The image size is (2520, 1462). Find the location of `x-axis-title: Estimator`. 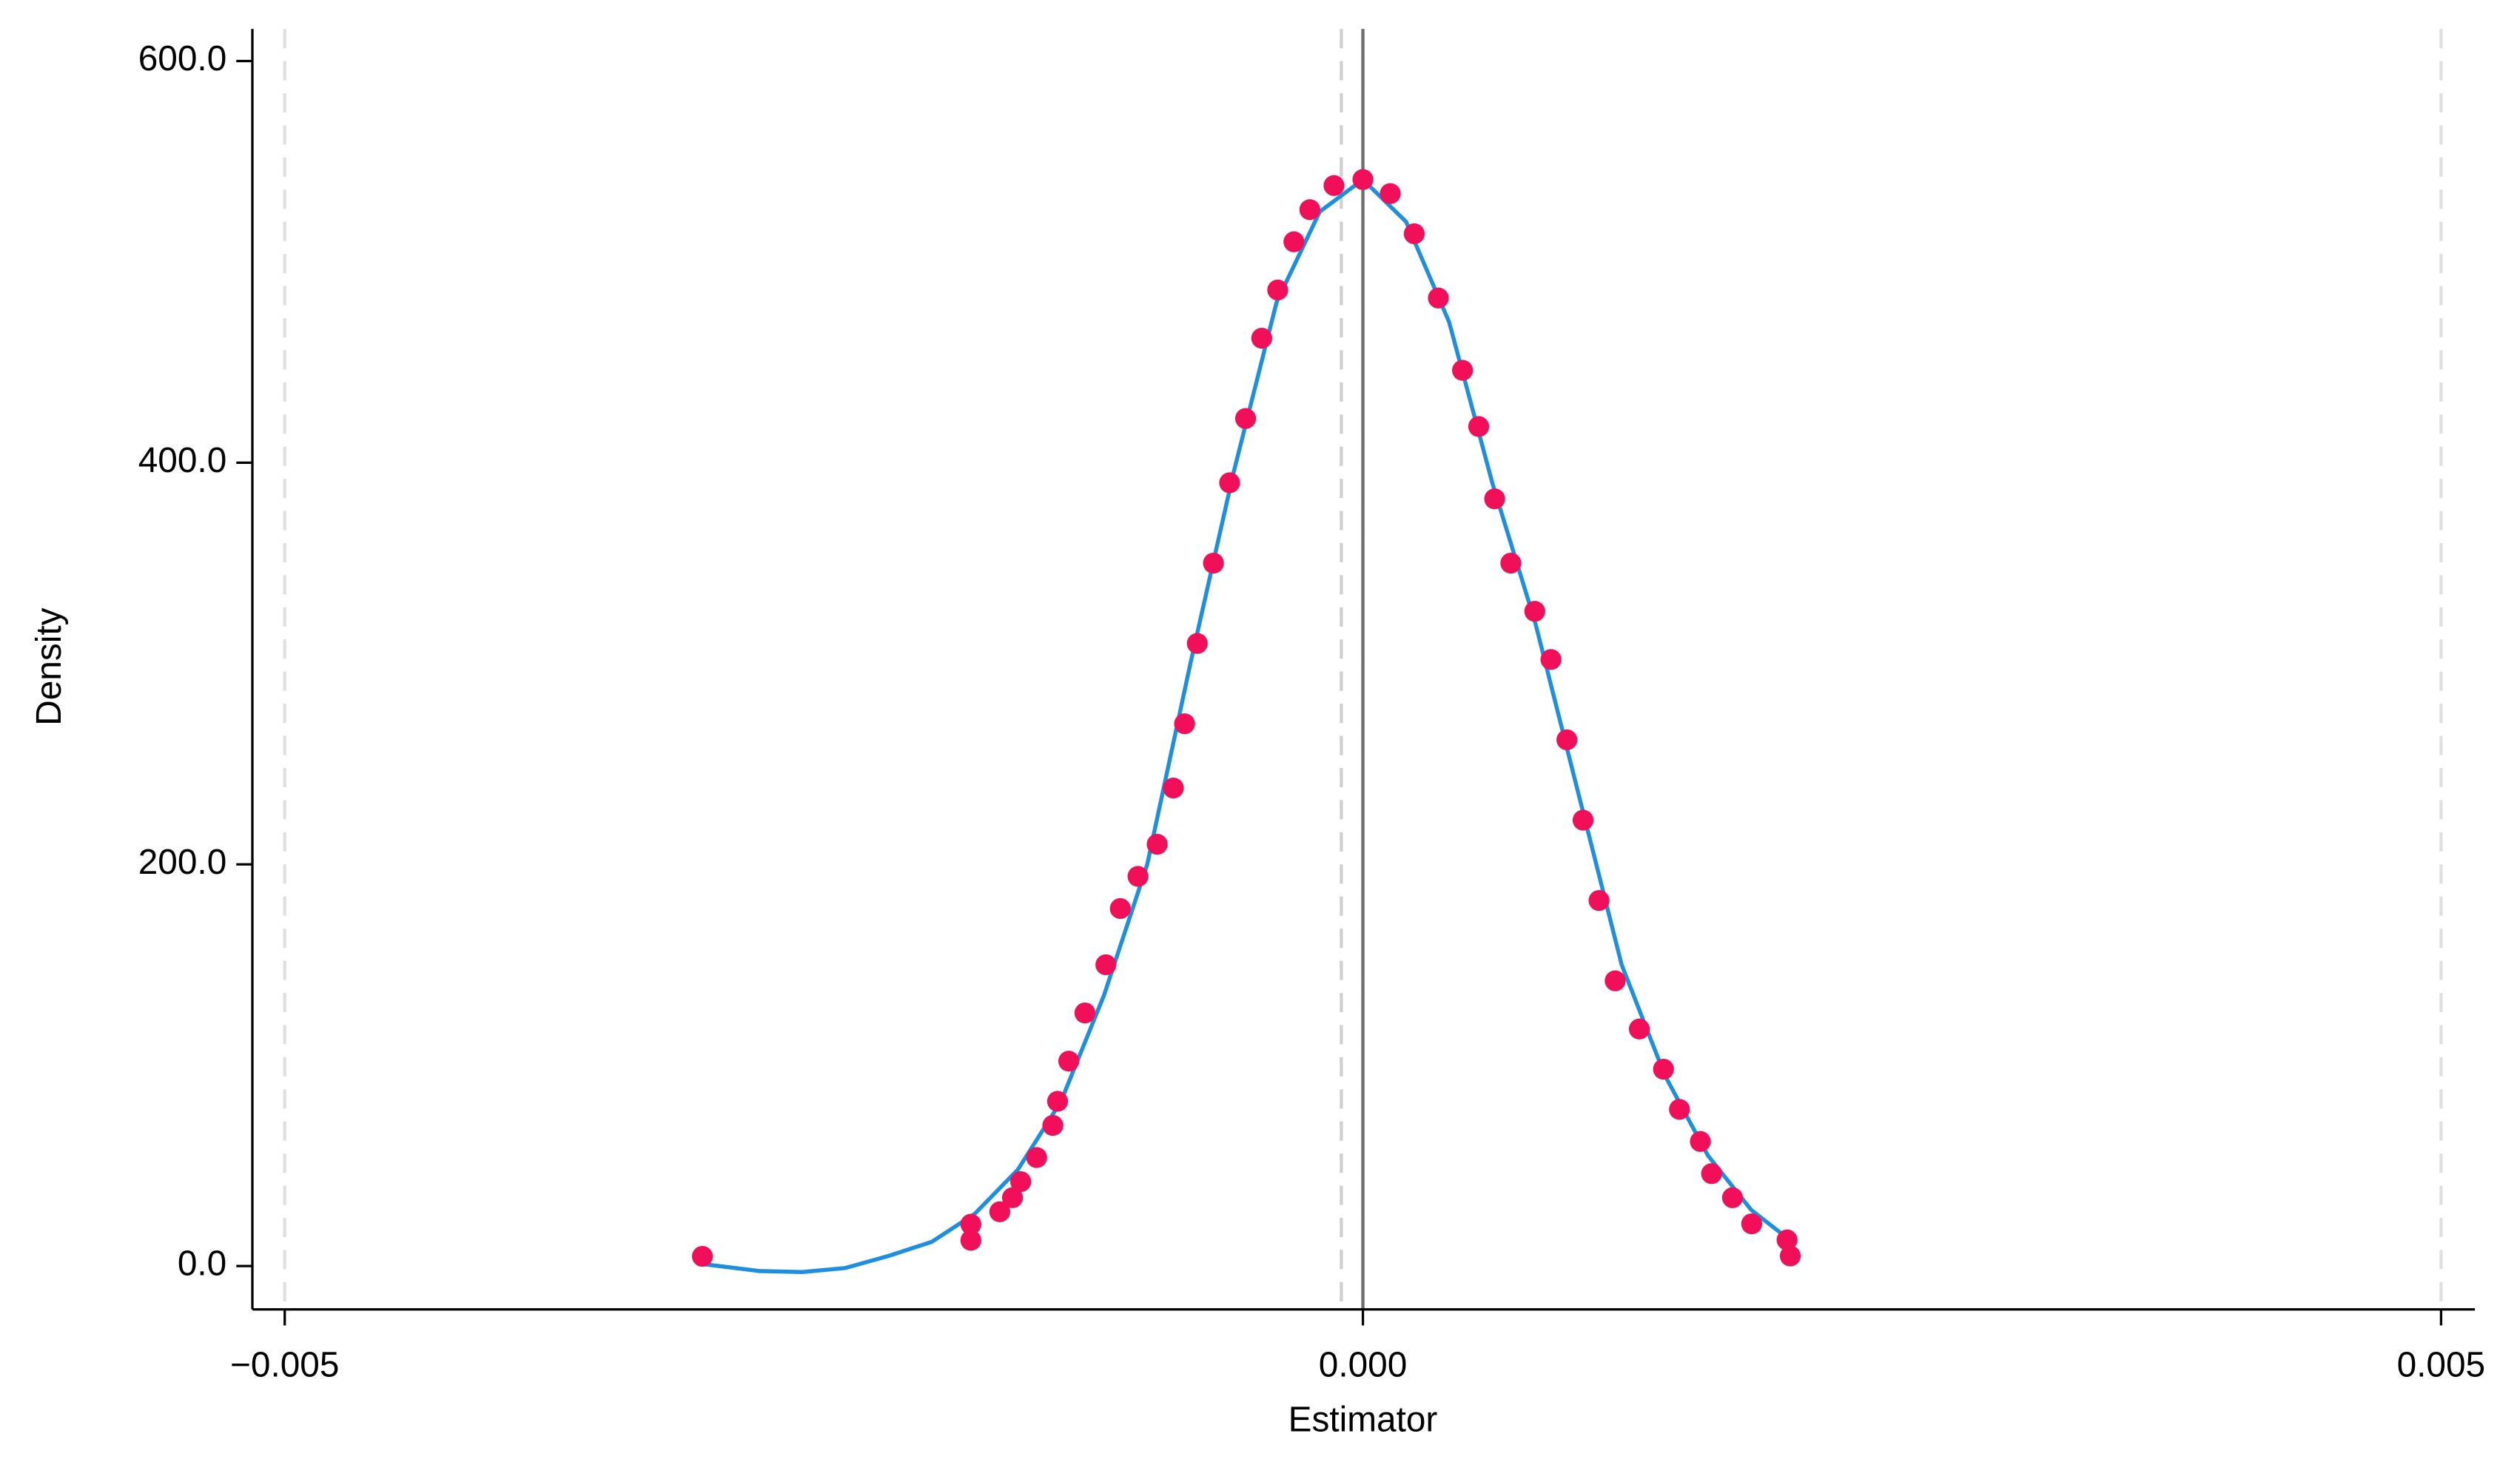

x-axis-title: Estimator is located at coordinates (1363, 1419).